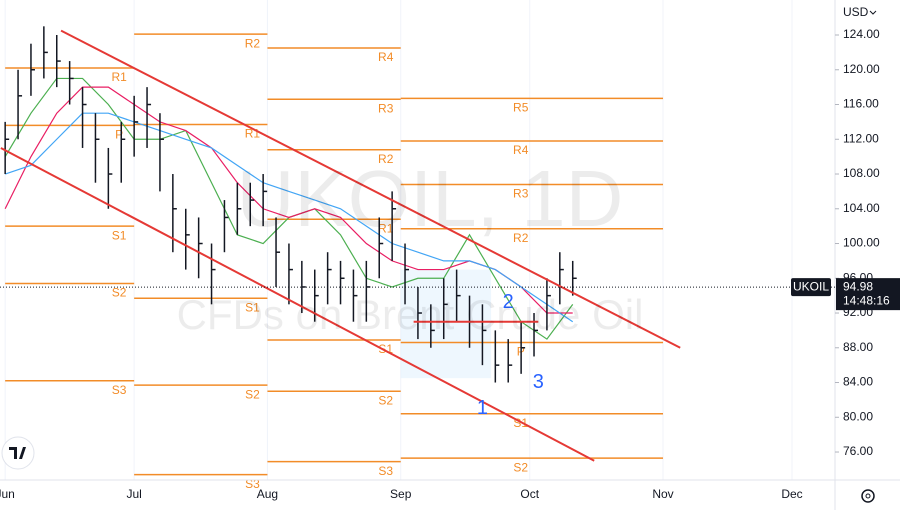 The image size is (900, 510). What do you see at coordinates (858, 347) in the screenshot?
I see `y-tick-label: 88.00` at bounding box center [858, 347].